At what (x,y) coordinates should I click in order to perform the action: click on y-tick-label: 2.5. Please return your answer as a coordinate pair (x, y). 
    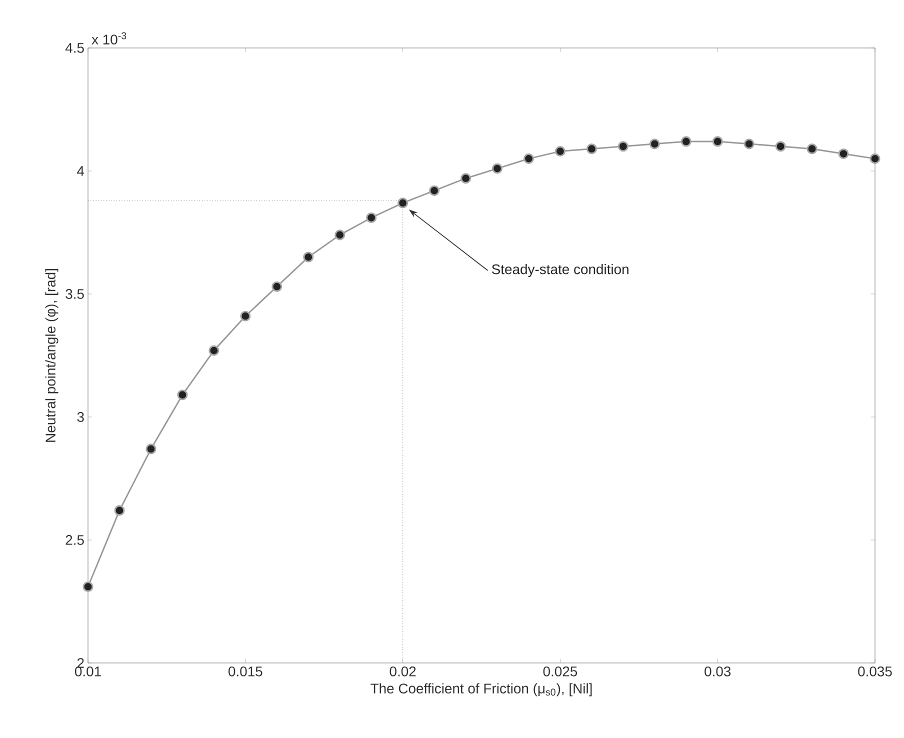
    Looking at the image, I should click on (75, 540).